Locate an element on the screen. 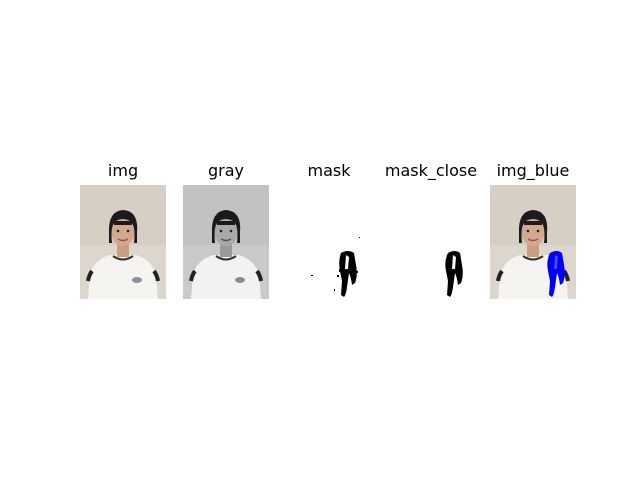  panel-title: gray is located at coordinates (225, 170).